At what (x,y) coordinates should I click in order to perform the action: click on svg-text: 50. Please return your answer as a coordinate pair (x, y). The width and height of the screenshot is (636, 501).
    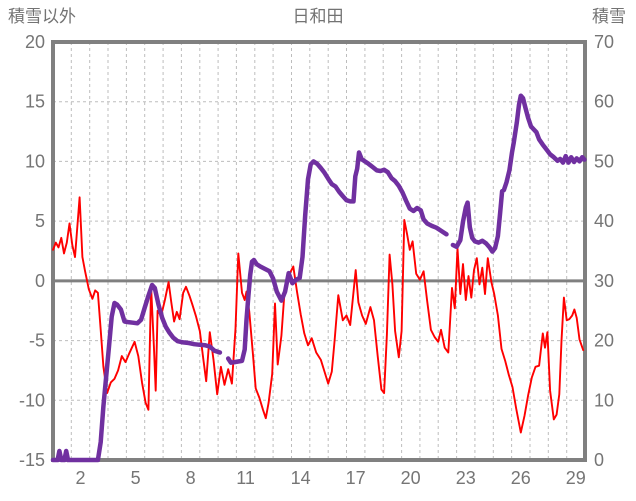
    Looking at the image, I should click on (604, 161).